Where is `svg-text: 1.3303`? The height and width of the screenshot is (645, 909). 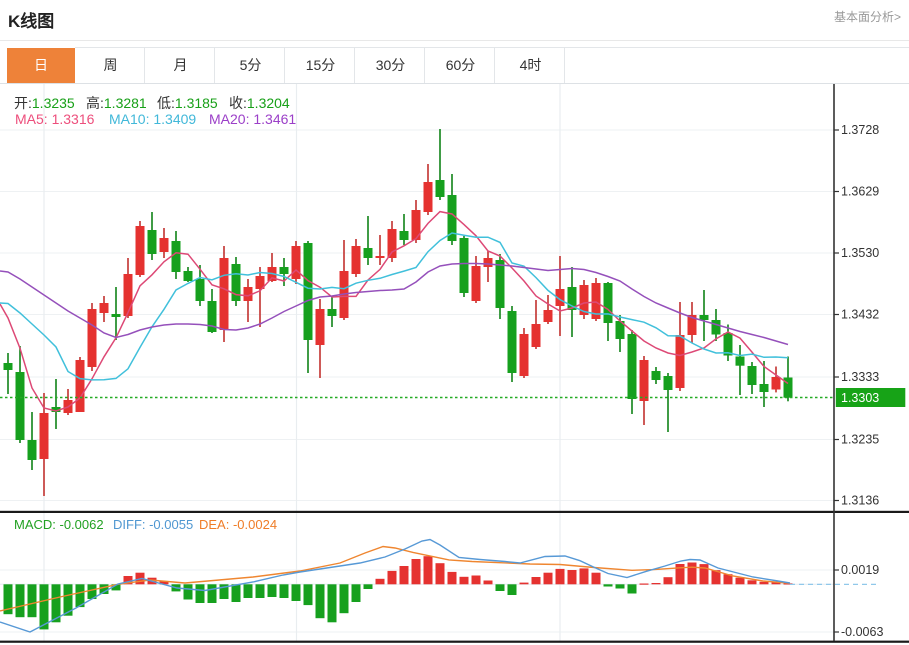
svg-text: 1.3303 is located at coordinates (860, 398).